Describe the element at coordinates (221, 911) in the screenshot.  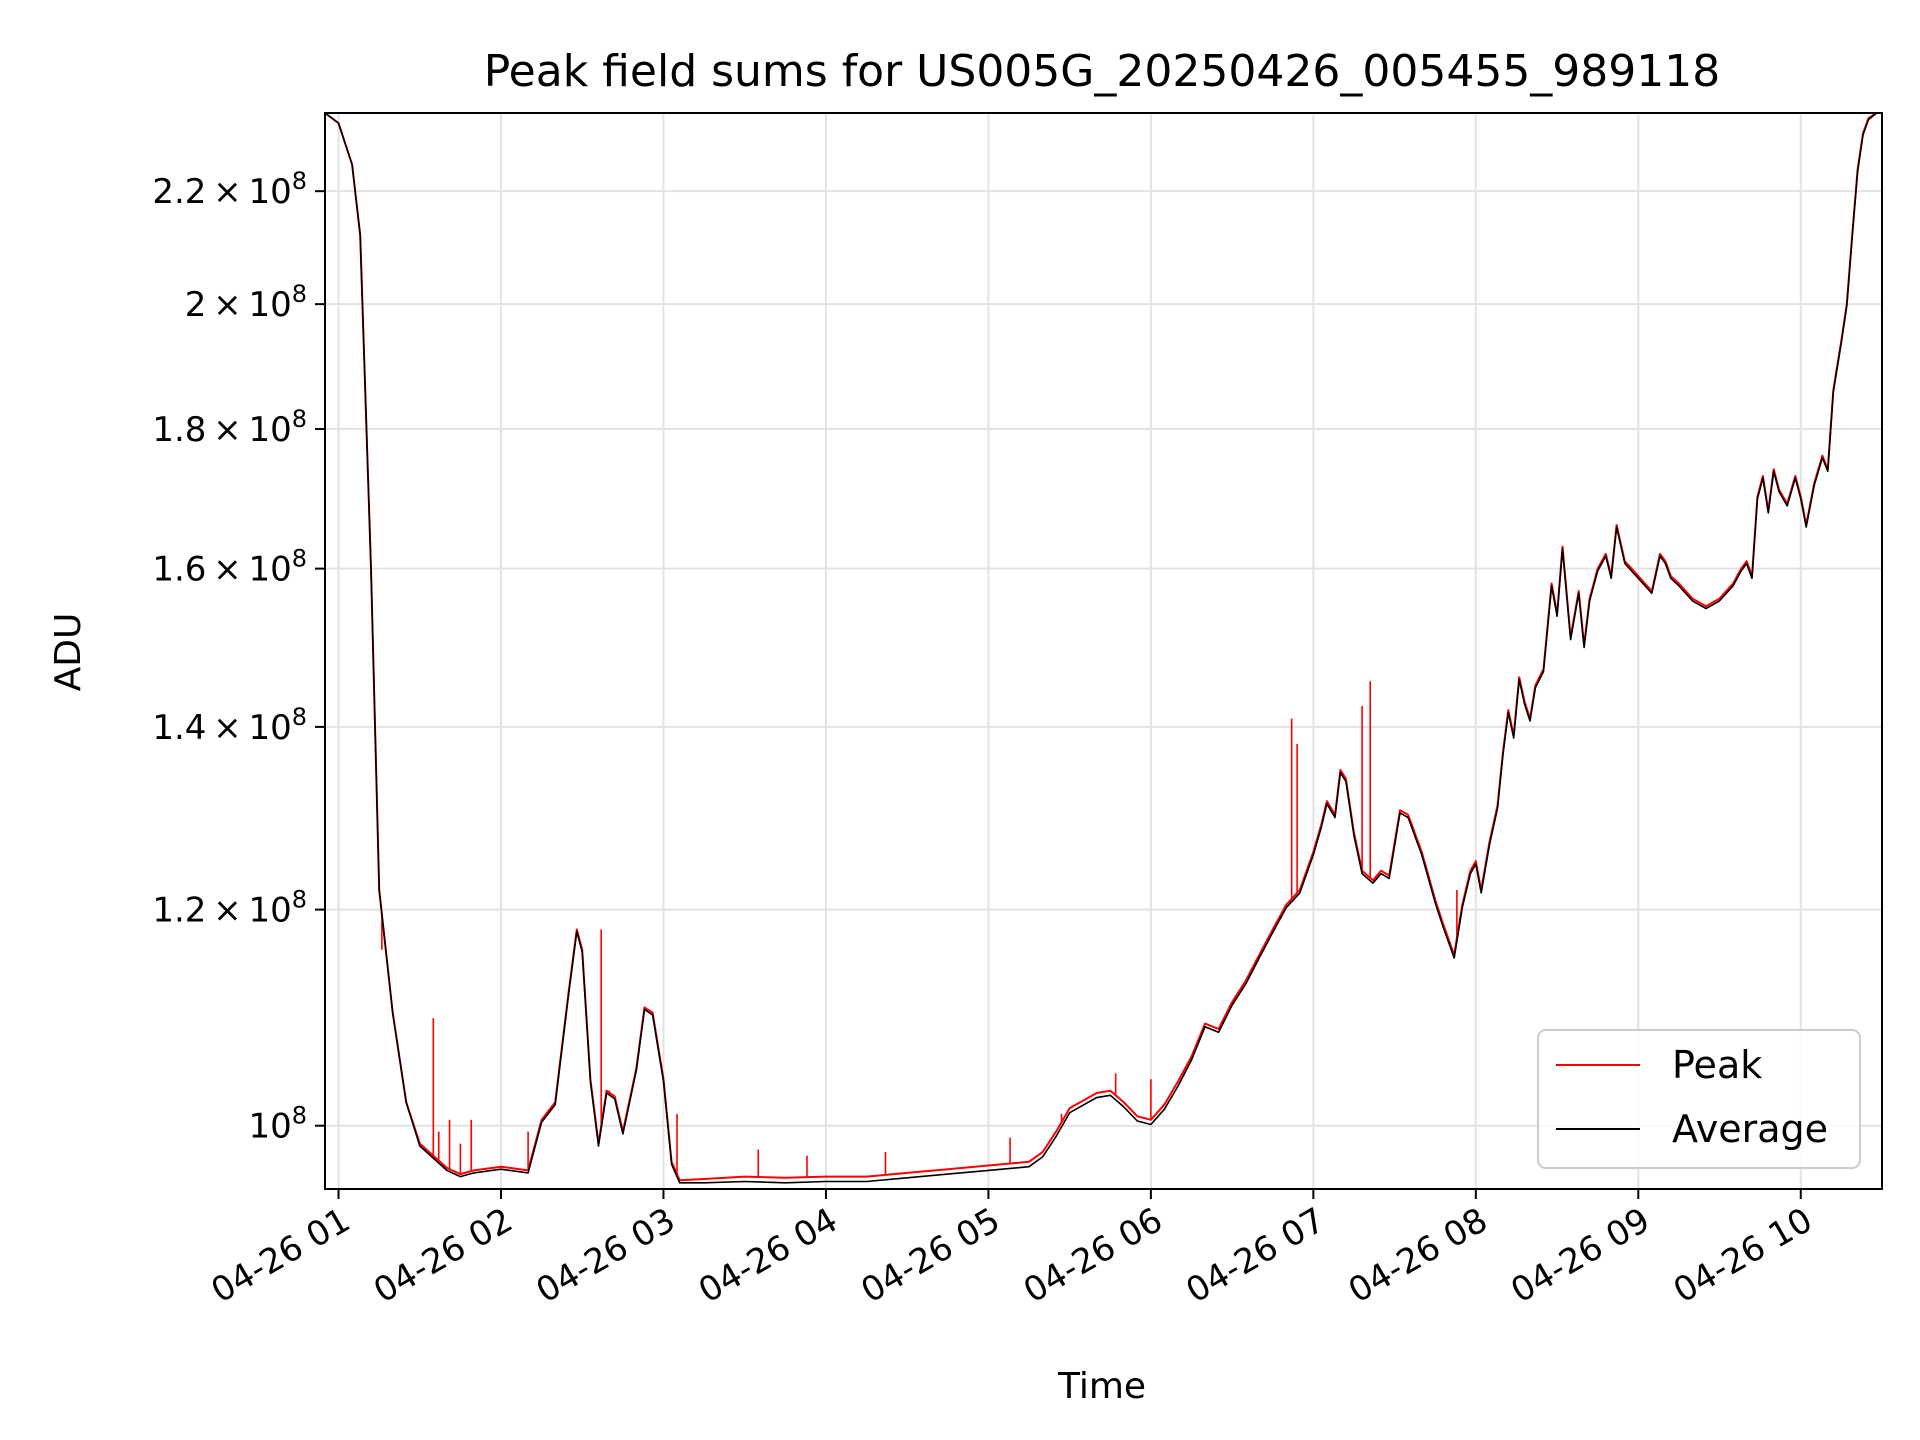
I see `y-tick-mantissa: 1.2 × 10` at that location.